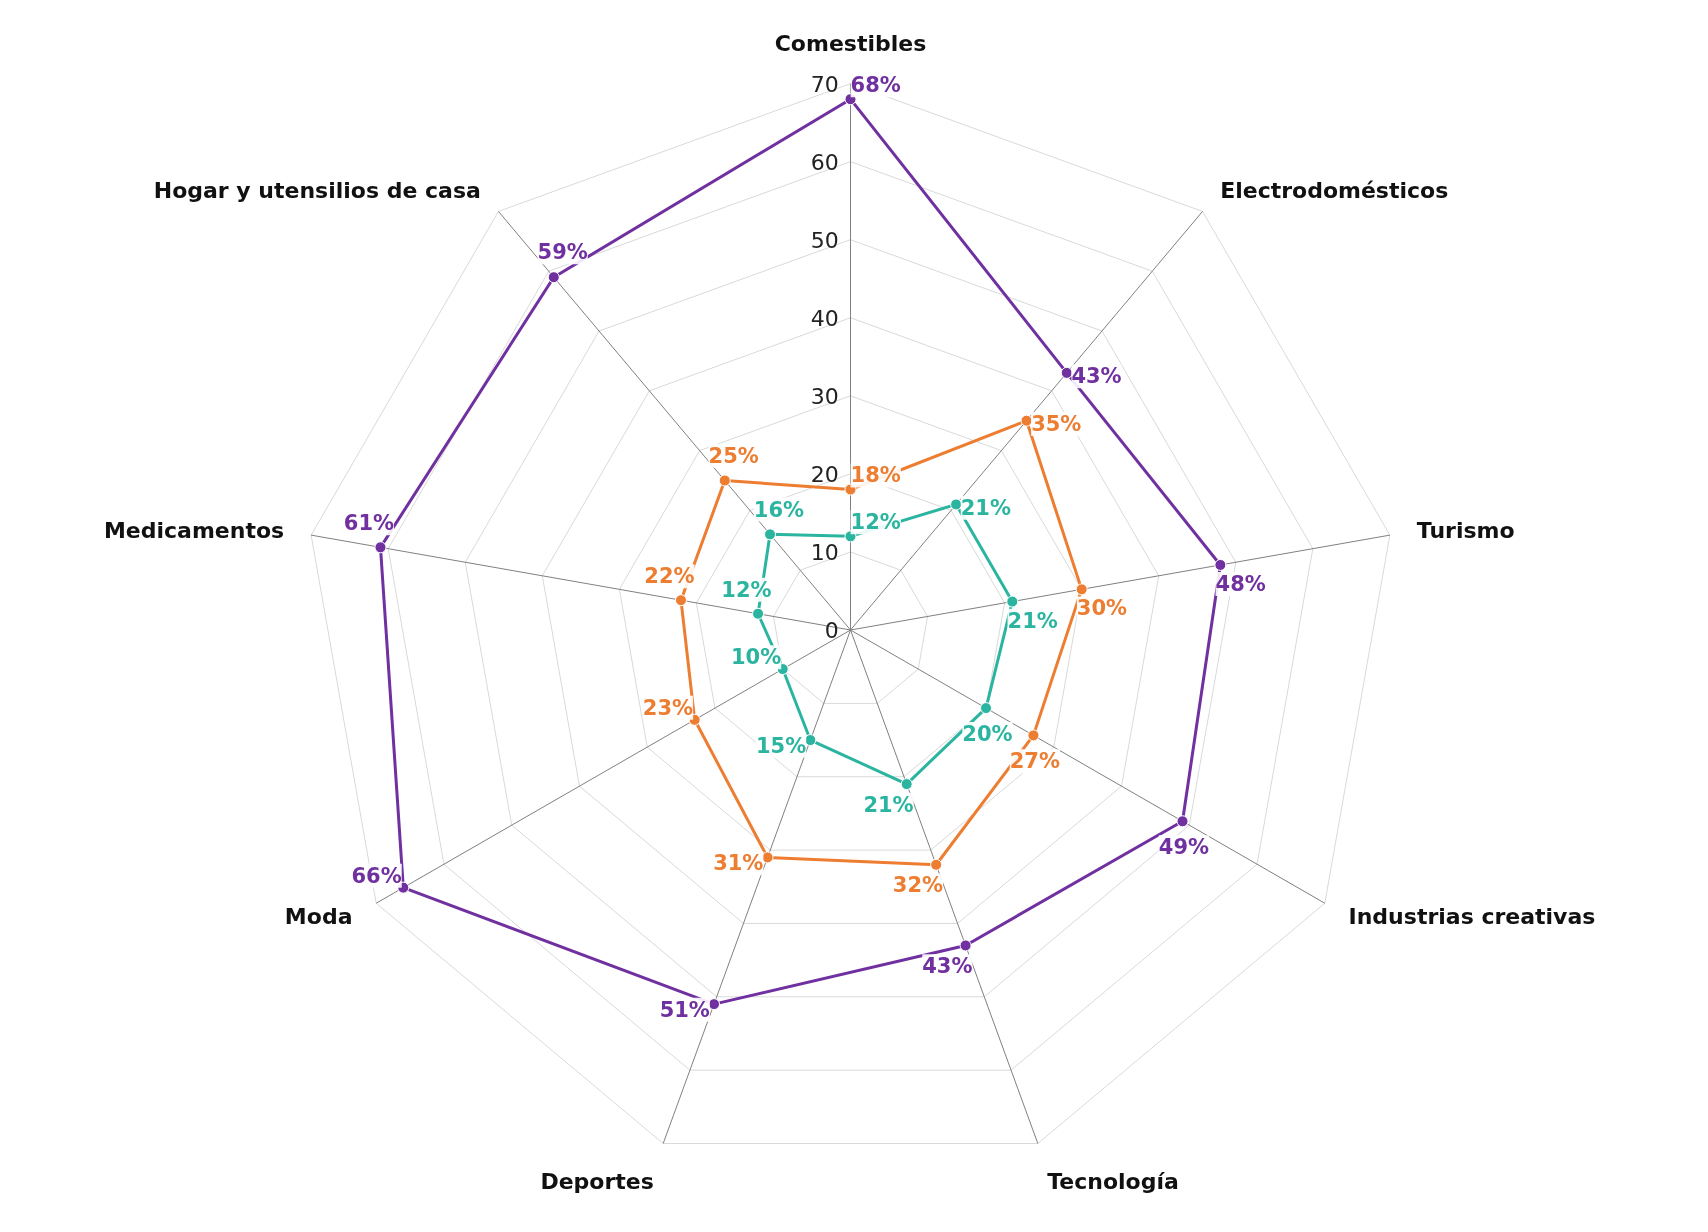 The height and width of the screenshot is (1232, 1708). What do you see at coordinates (1034, 761) in the screenshot?
I see `data-label: 27%` at bounding box center [1034, 761].